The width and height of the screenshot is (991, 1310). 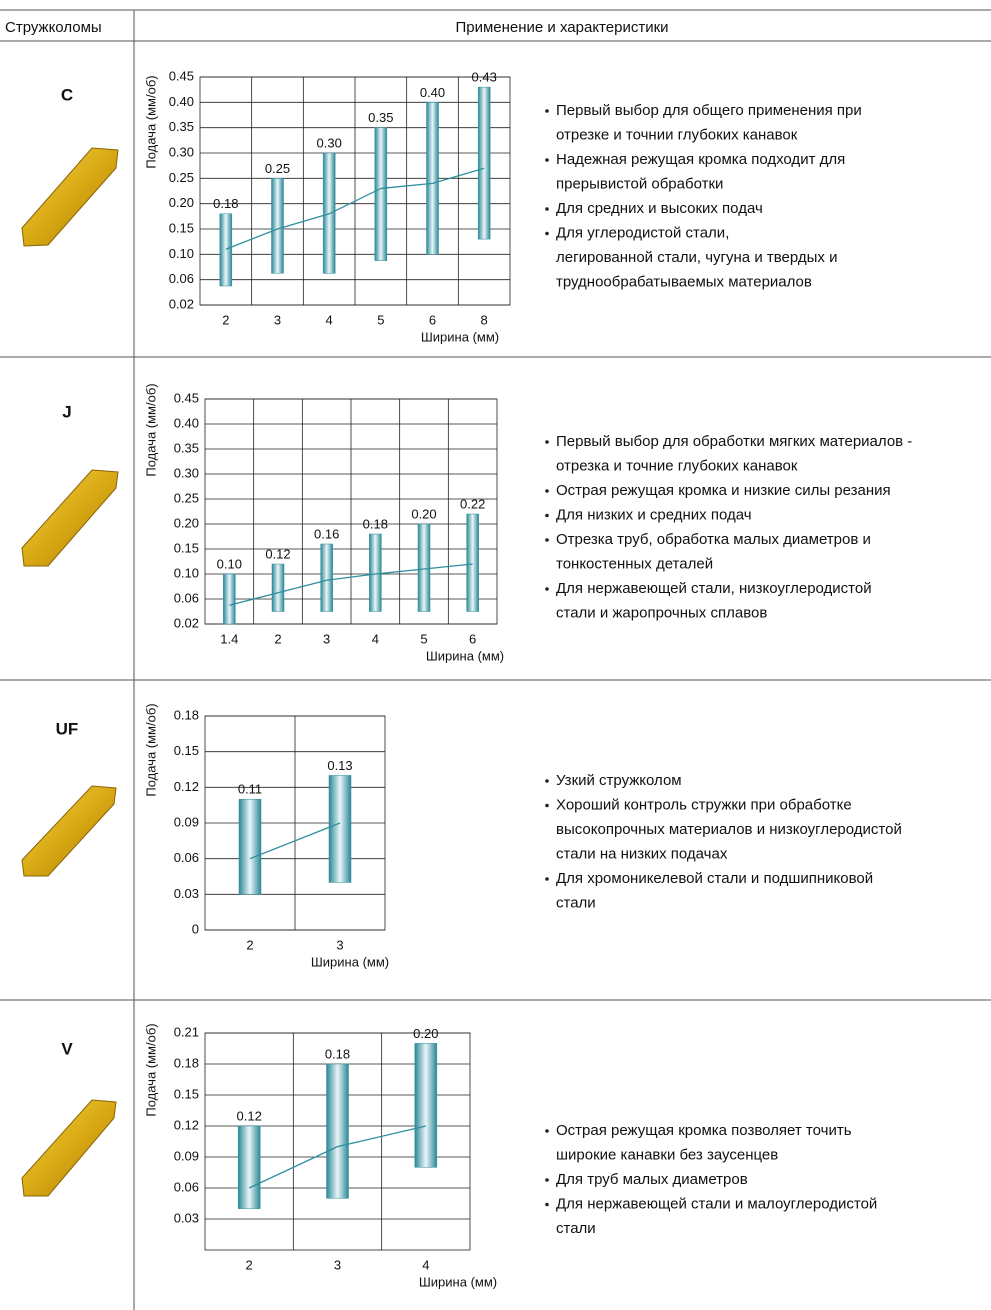 What do you see at coordinates (70, 672) in the screenshot?
I see `insert-image` at bounding box center [70, 672].